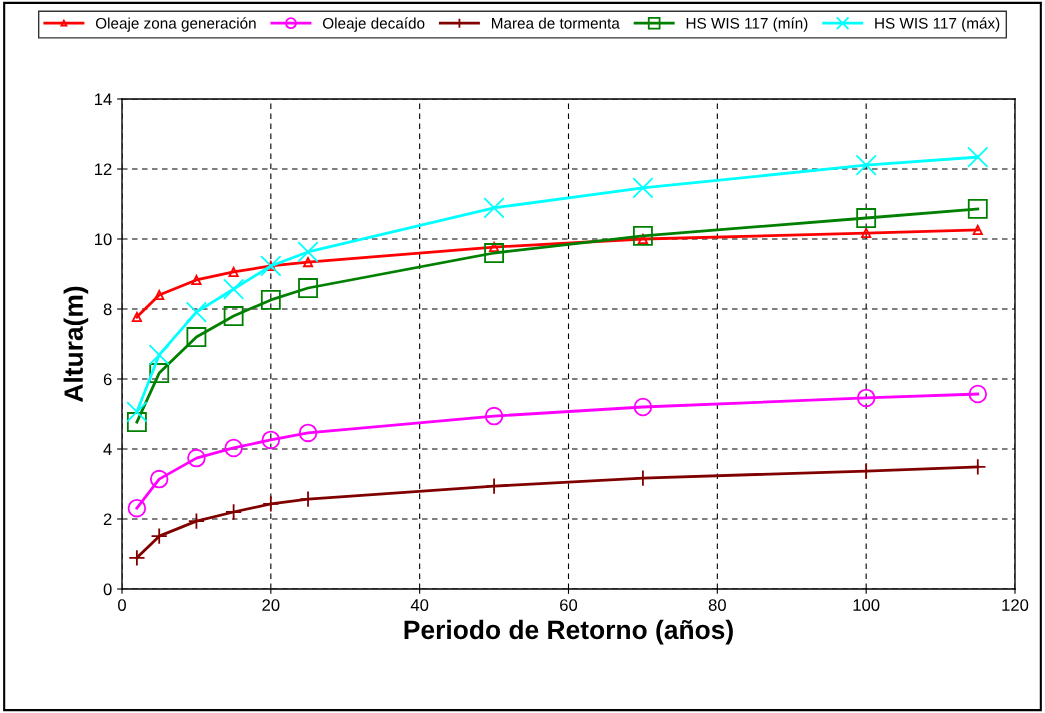 The image size is (1045, 713). What do you see at coordinates (717, 605) in the screenshot?
I see `x-tick-label: 80` at bounding box center [717, 605].